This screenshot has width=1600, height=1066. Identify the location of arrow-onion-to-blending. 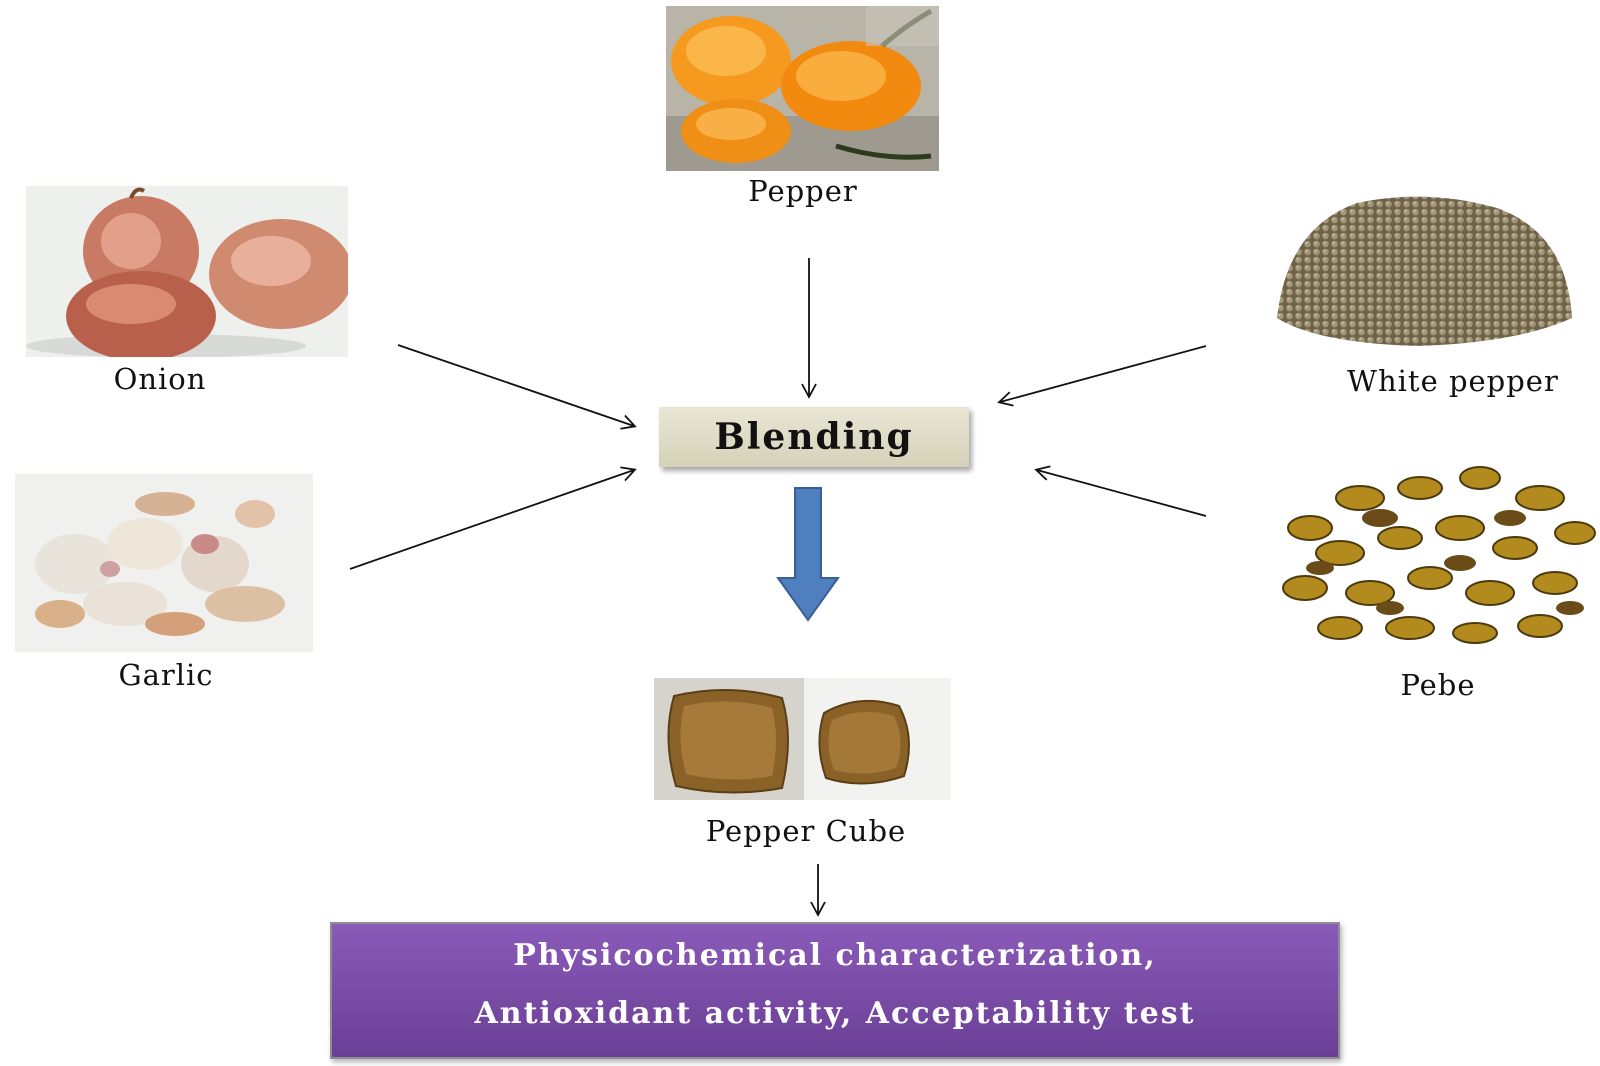
(517, 387).